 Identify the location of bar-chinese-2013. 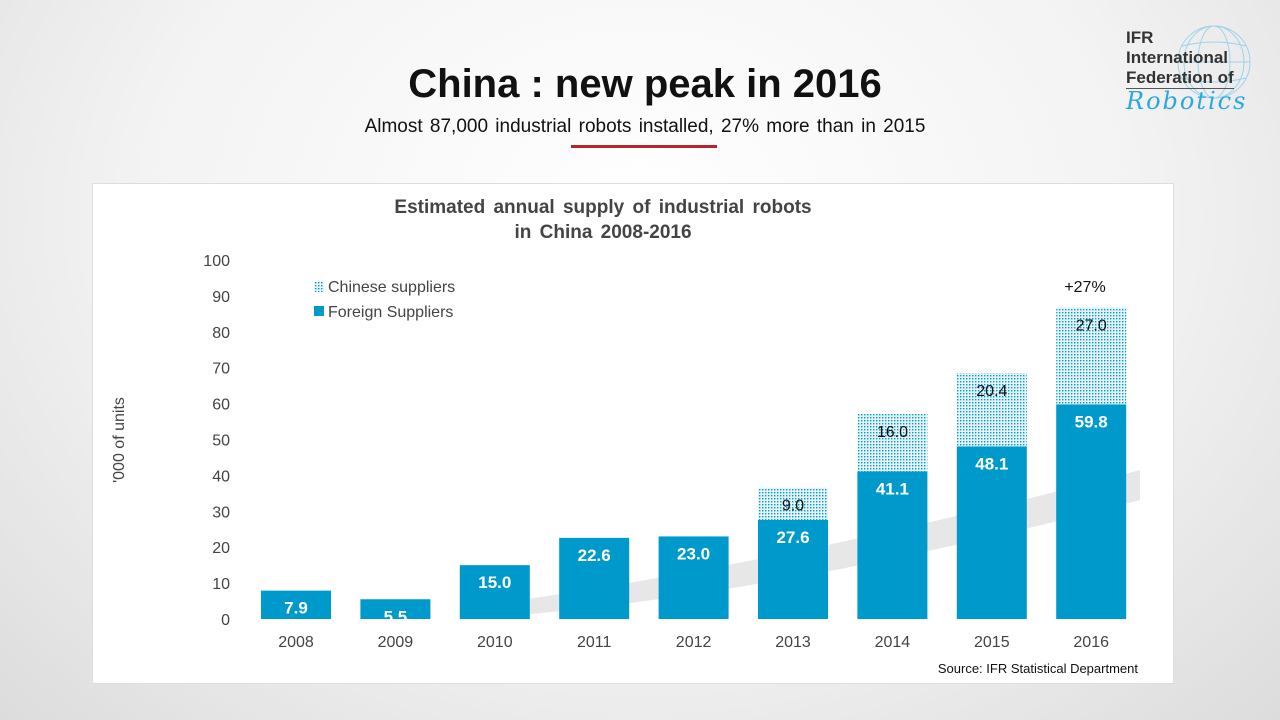
(793, 503).